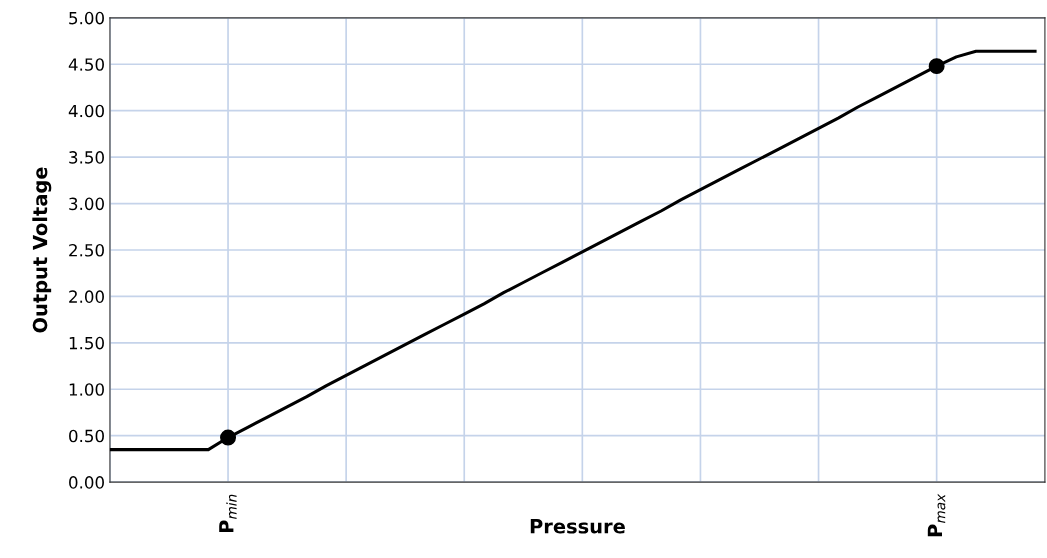  Describe the element at coordinates (86, 204) in the screenshot. I see `y-tick-label: 3.00` at that location.